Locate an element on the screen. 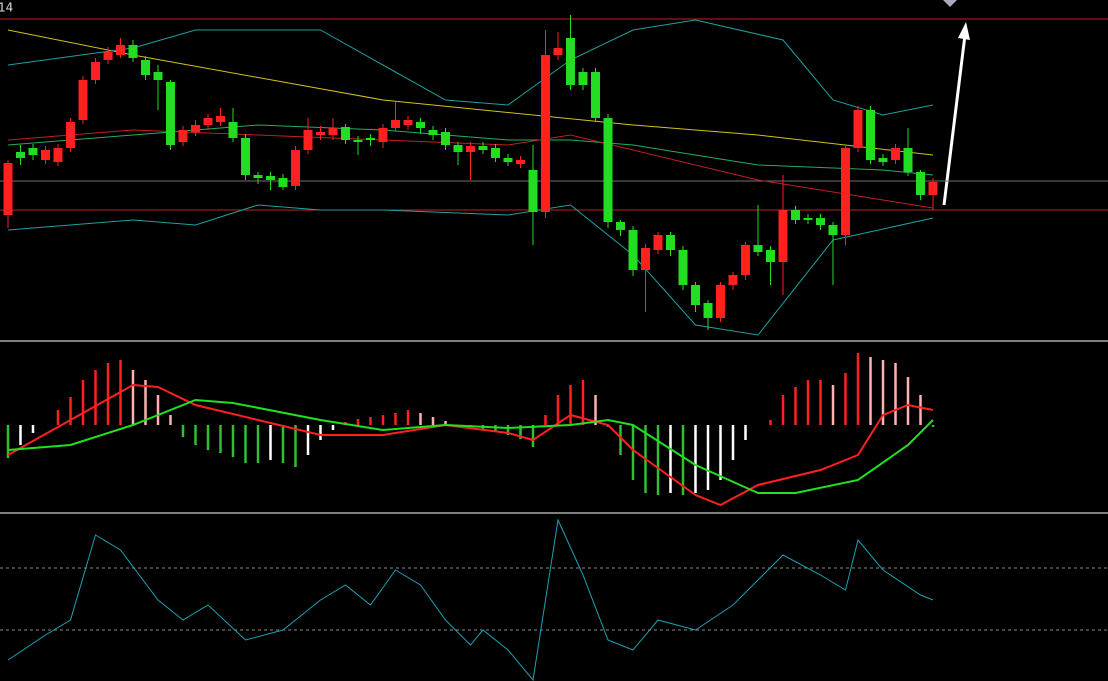 This screenshot has width=1108, height=681. arrow-head is located at coordinates (964, 31).